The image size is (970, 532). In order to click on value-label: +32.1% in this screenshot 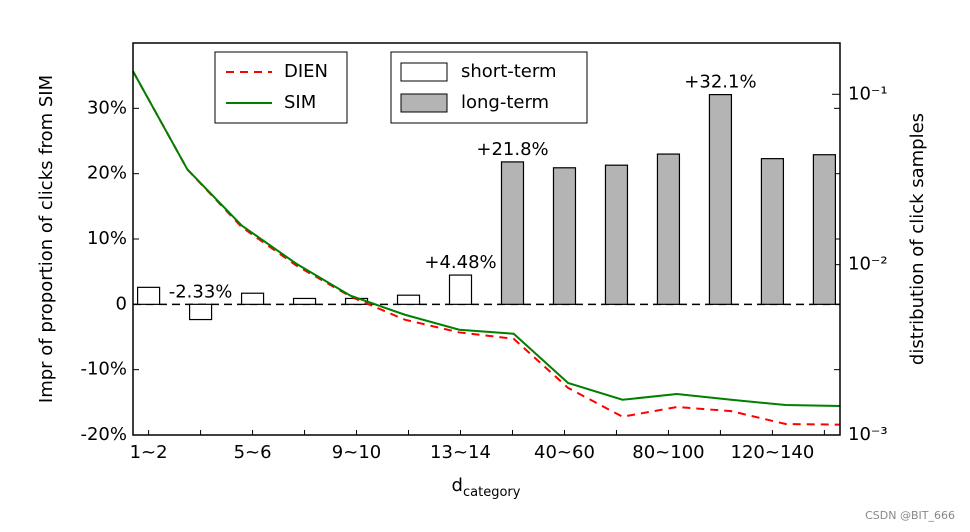, I will do `click(720, 82)`.